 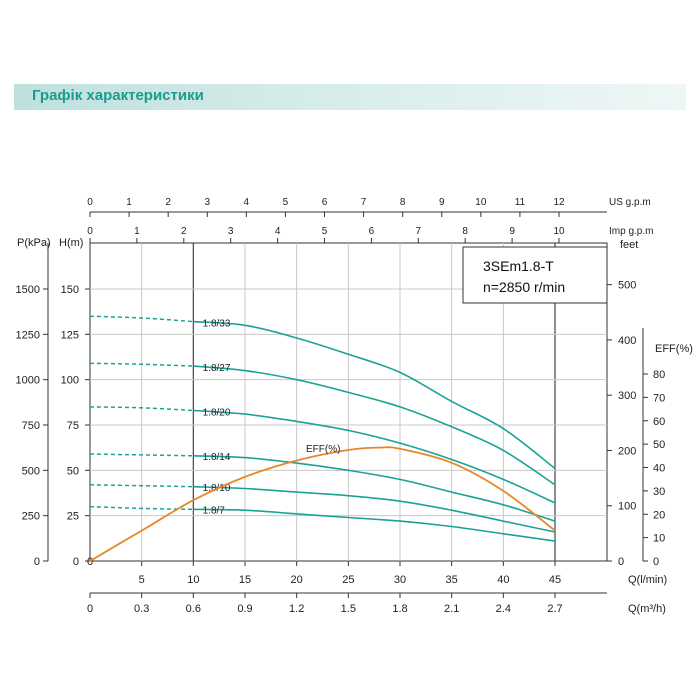 What do you see at coordinates (70, 290) in the screenshot?
I see `head-tick-label: 150` at bounding box center [70, 290].